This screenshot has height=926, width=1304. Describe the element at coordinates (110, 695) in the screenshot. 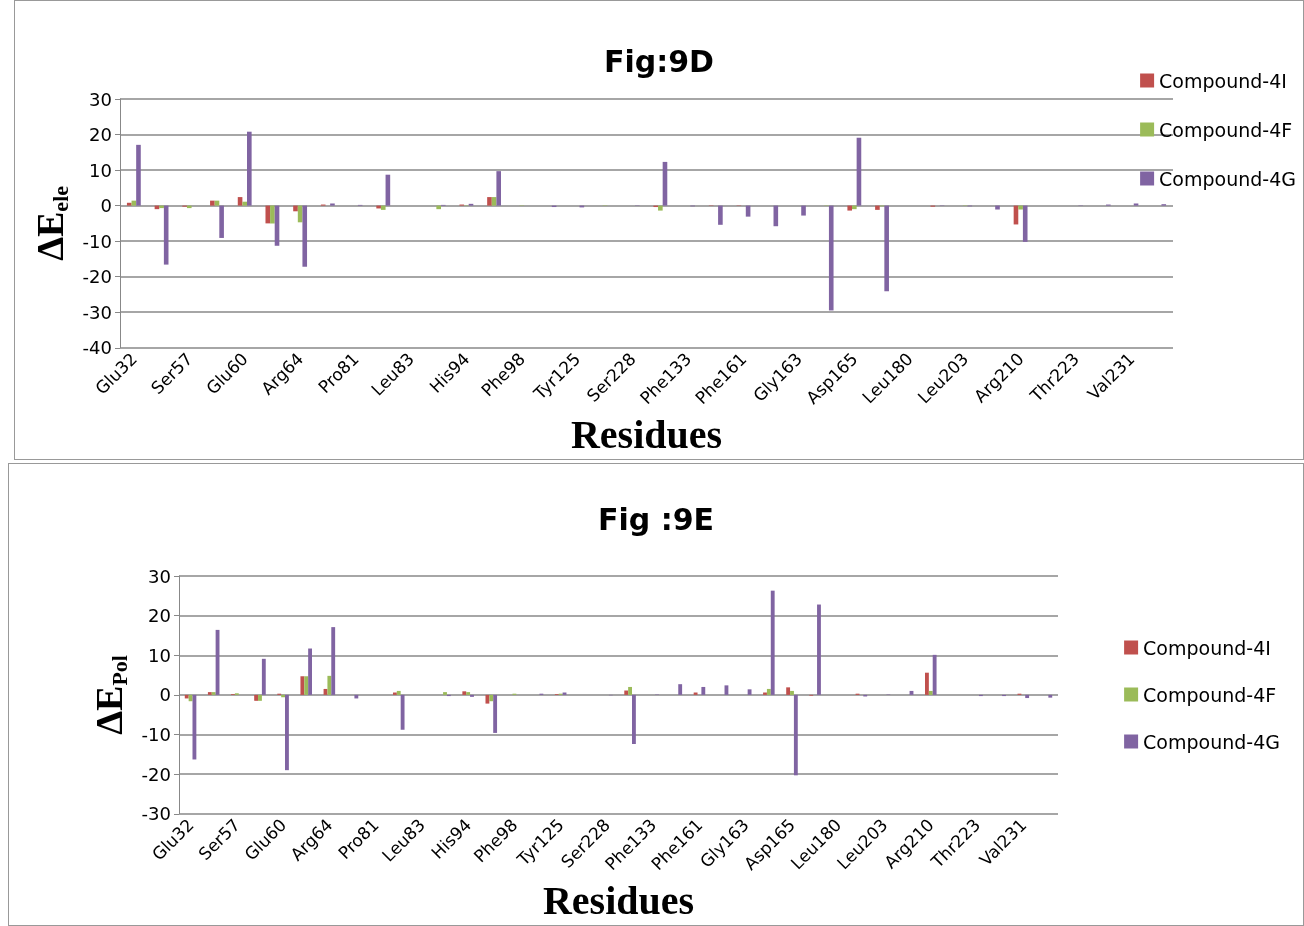

I see `y-axis-title: ΔEPol` at that location.